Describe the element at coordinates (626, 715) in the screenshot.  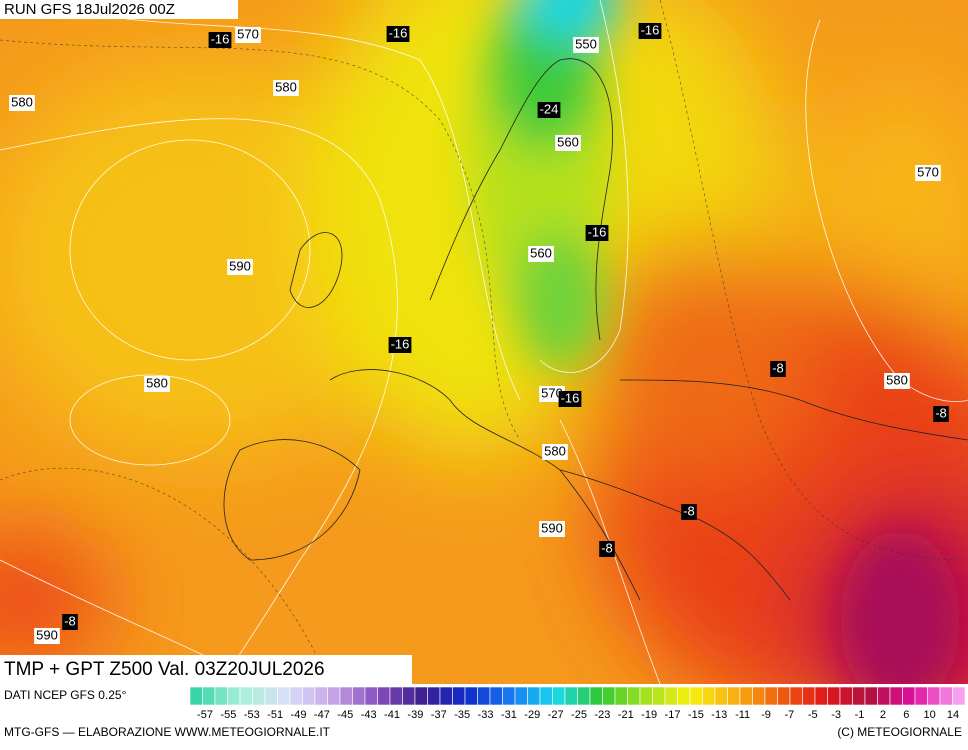
I see `scale-label: -21` at that location.